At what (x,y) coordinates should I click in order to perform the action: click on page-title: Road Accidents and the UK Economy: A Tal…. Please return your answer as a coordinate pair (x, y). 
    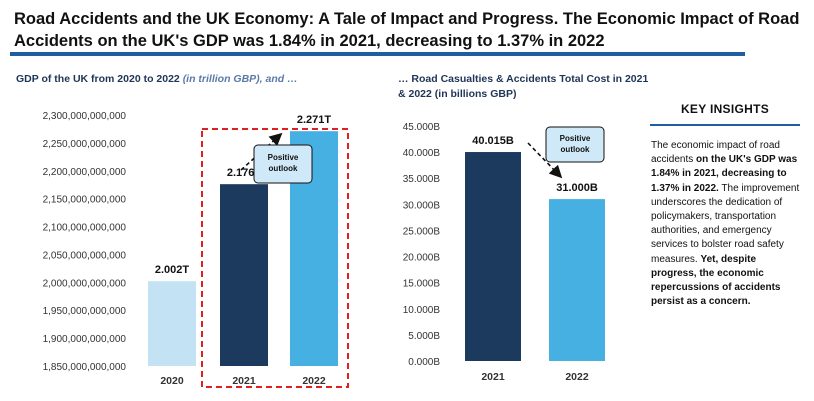
    Looking at the image, I should click on (407, 30).